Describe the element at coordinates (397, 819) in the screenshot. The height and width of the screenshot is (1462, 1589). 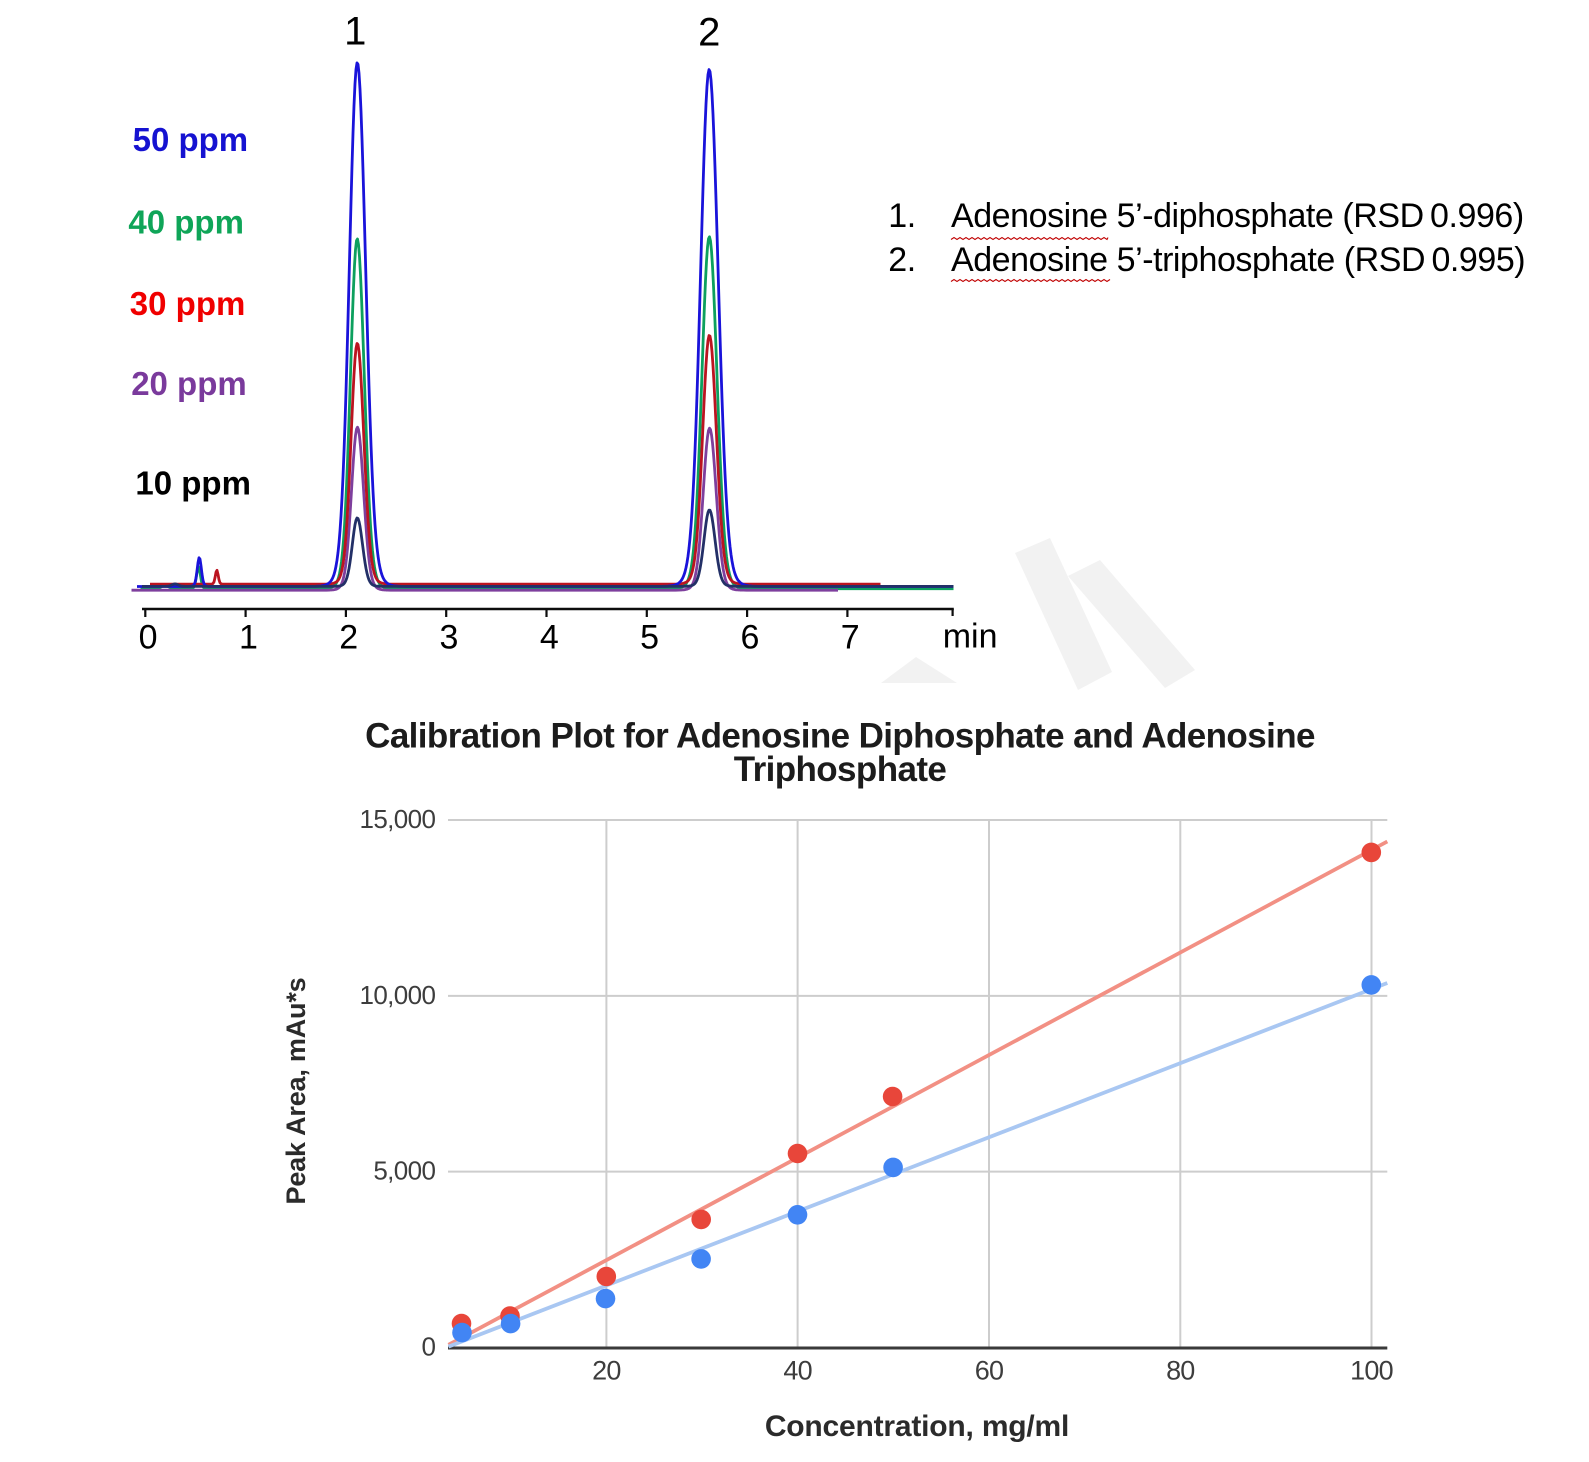
I see `svg-text: 15,000` at that location.